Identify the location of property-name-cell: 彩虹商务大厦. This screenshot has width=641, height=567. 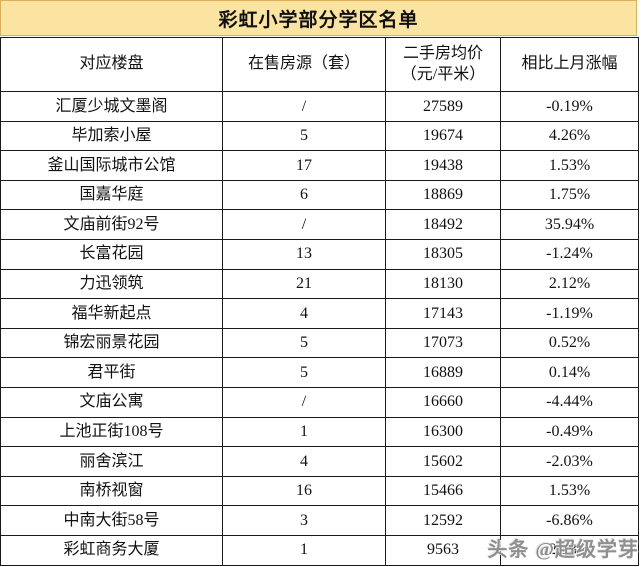
(111, 550).